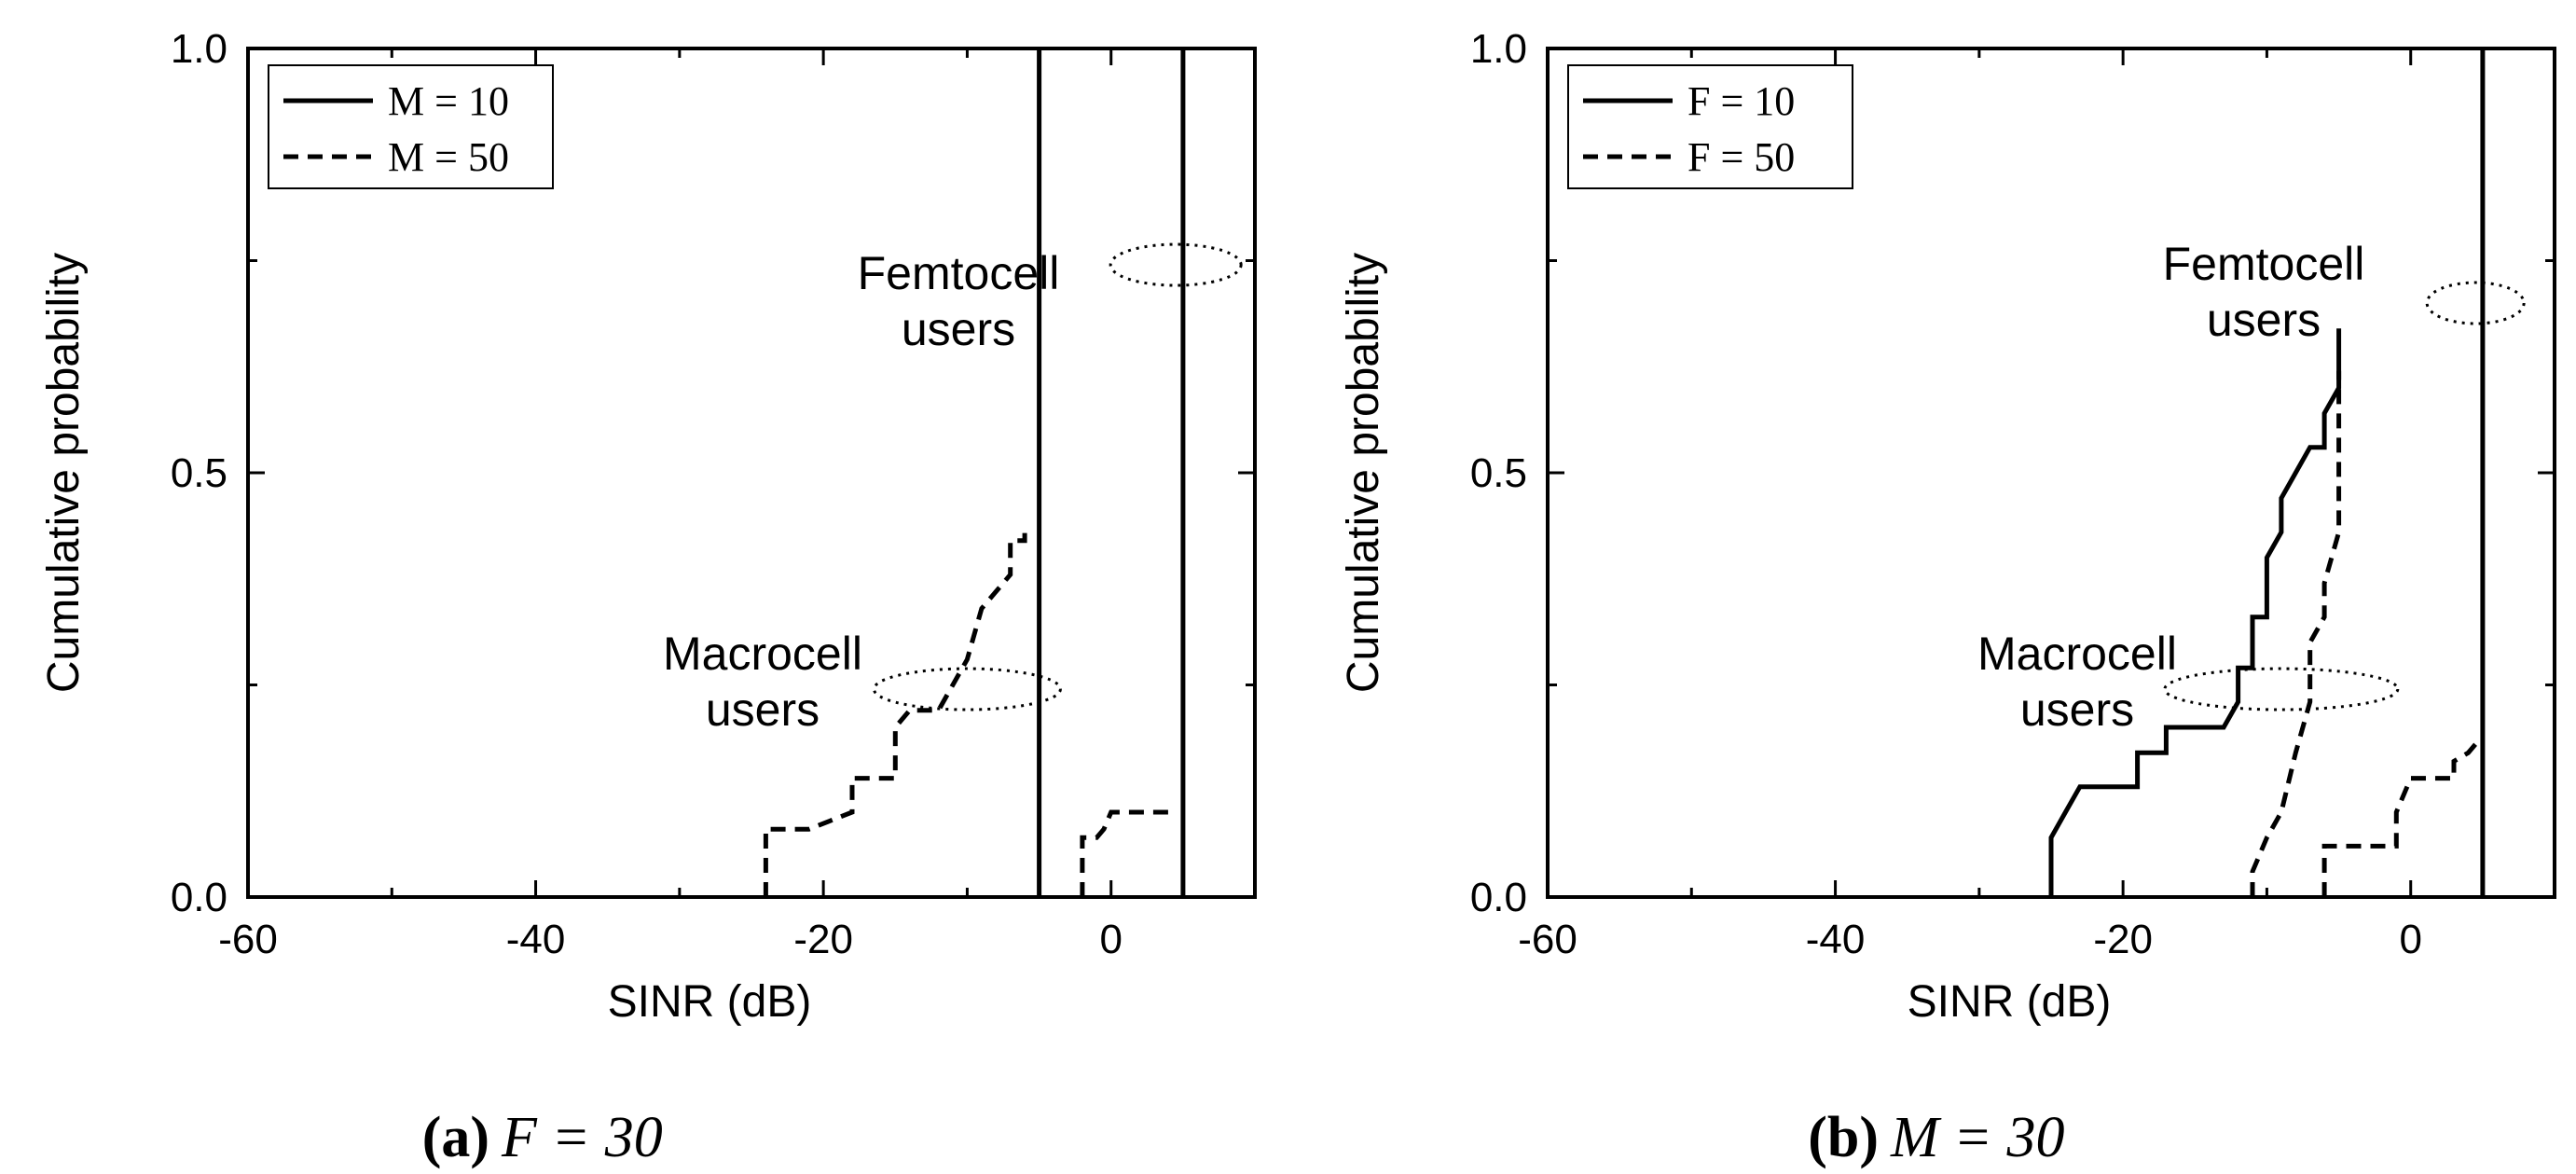 The image size is (2576, 1174). Describe the element at coordinates (1741, 101) in the screenshot. I see `legend-label: F = 10` at that location.